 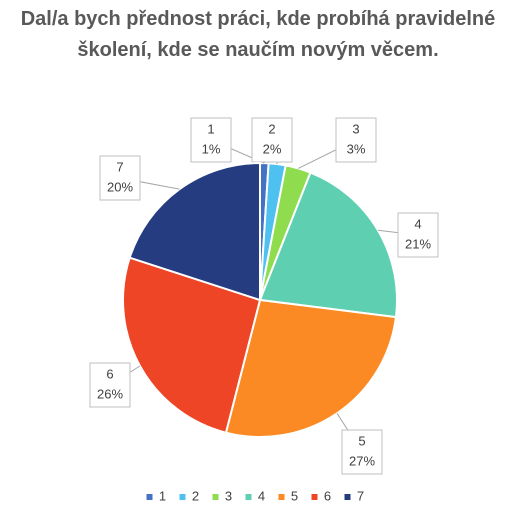 What do you see at coordinates (418, 243) in the screenshot?
I see `data-label: 21%` at bounding box center [418, 243].